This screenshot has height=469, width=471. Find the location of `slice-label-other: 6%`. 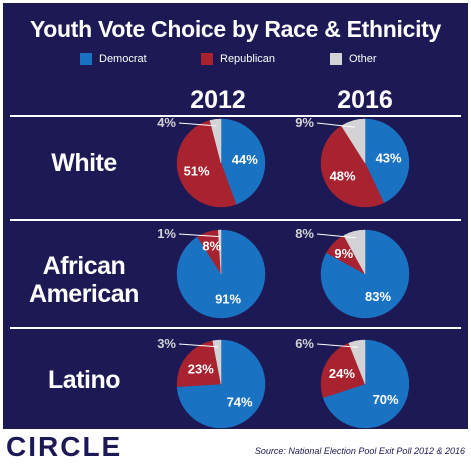

slice-label-other: 6% is located at coordinates (304, 343).